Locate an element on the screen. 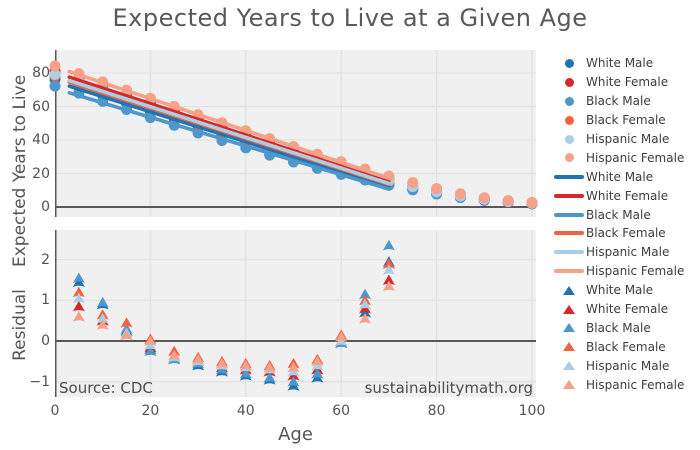  legend-entry-triangle-black-female: Black Female is located at coordinates (626, 346).